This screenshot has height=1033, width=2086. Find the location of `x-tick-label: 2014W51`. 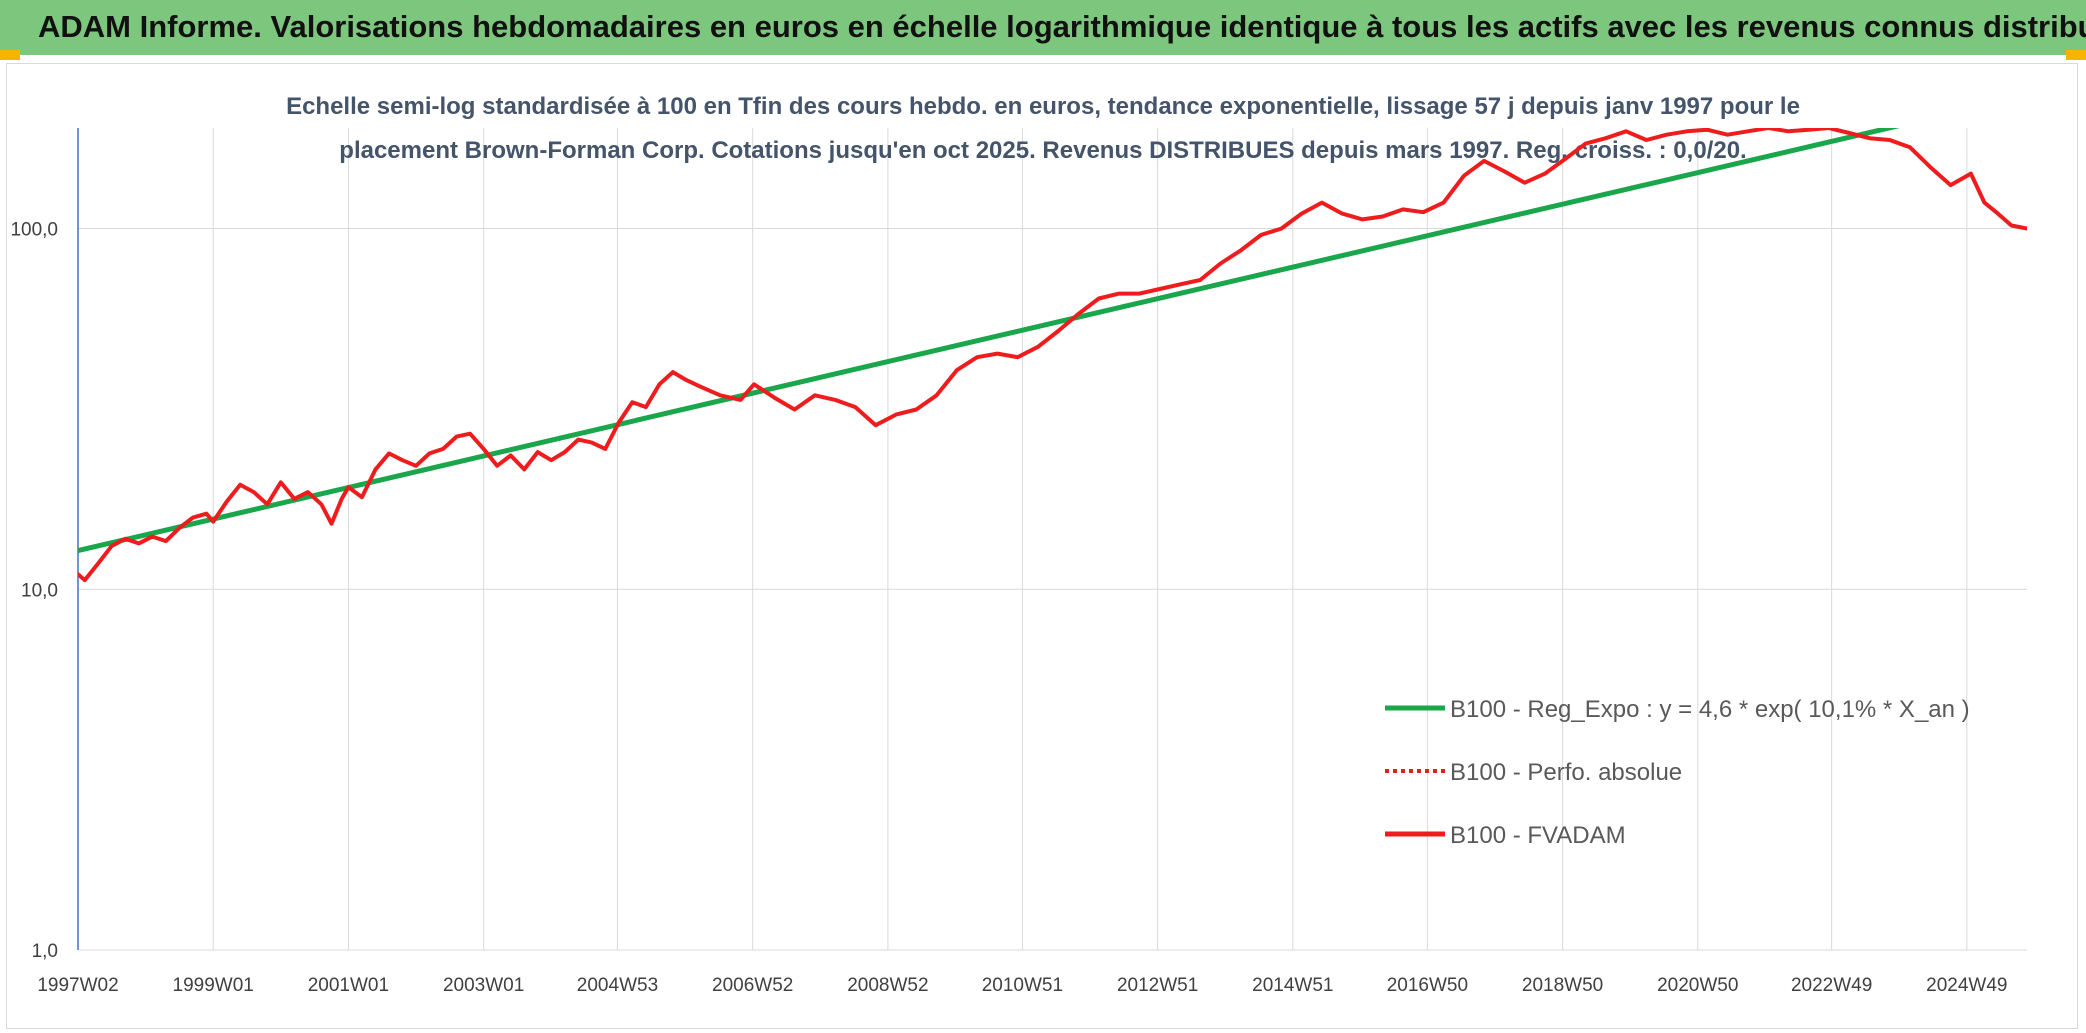

x-tick-label: 2014W51 is located at coordinates (1292, 985).